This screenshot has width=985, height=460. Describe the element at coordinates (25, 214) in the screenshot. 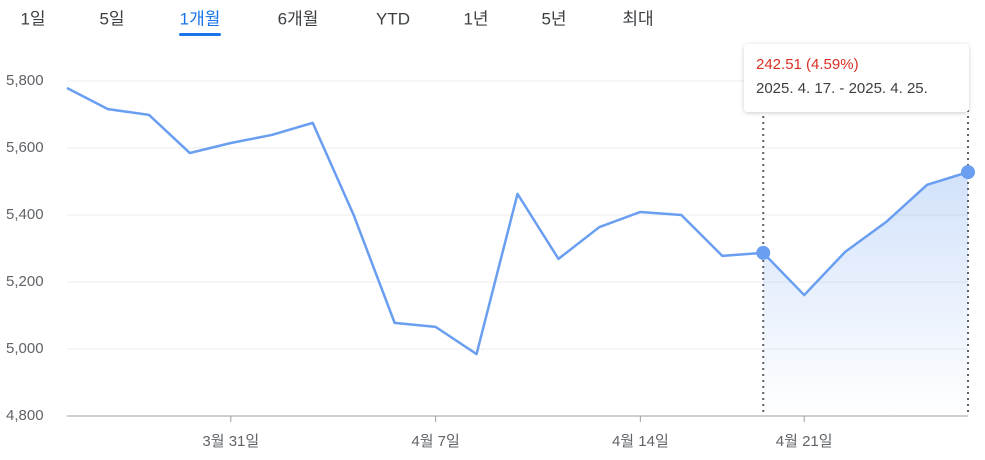

I see `y-tick-label: 5,400` at that location.